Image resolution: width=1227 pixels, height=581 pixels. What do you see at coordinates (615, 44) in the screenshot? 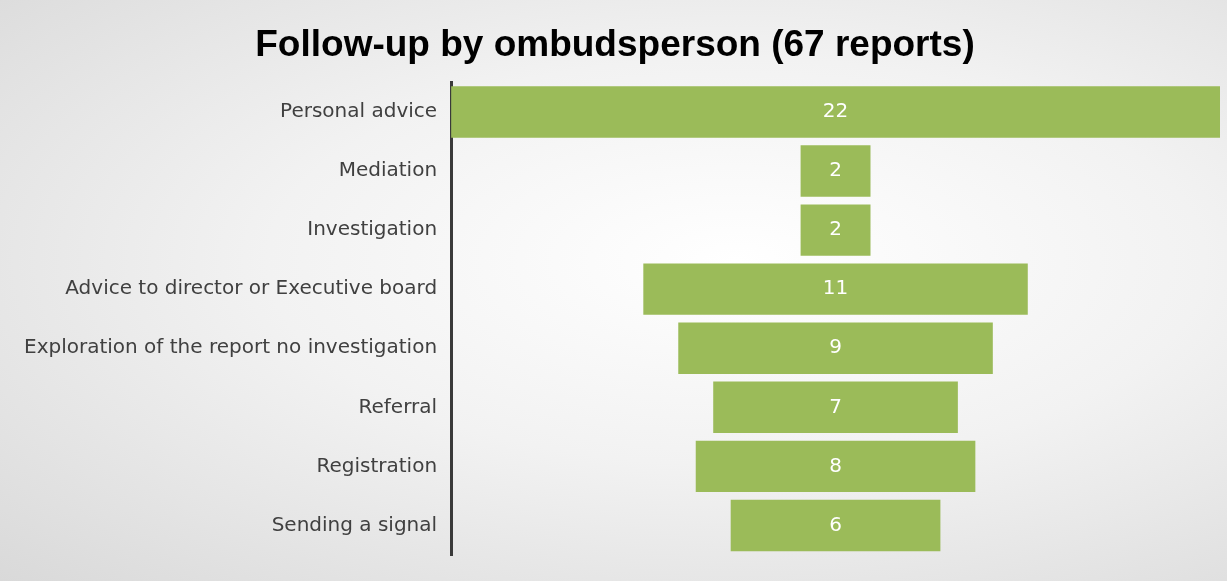
I see `text: Follow-up by ombudsperson (67 reports)` at bounding box center [615, 44].